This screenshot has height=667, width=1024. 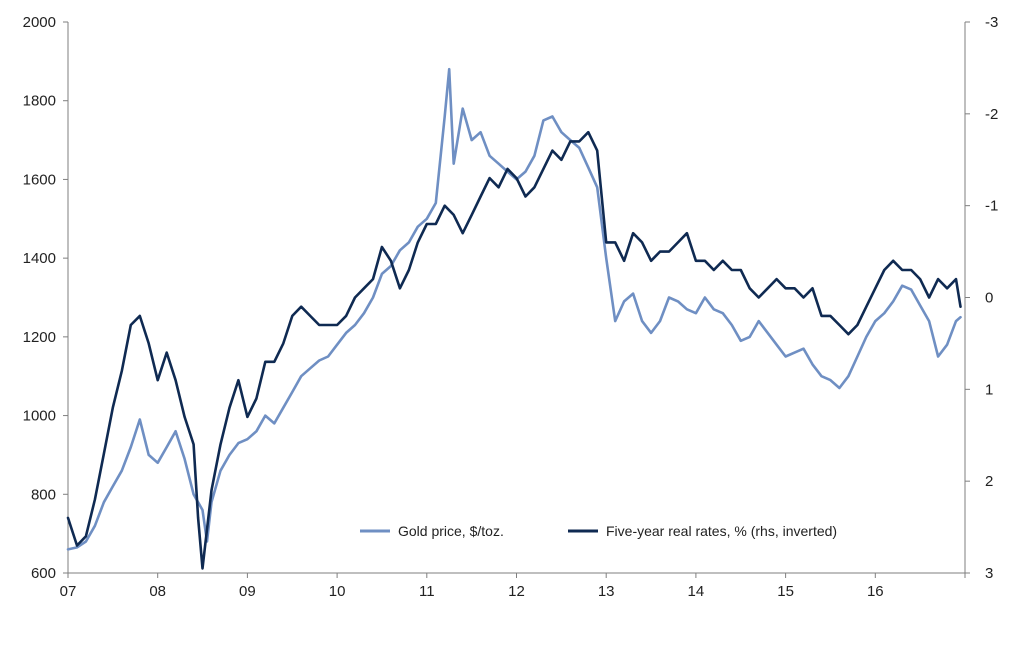 What do you see at coordinates (991, 206) in the screenshot?
I see `right-y-tick-label: -1` at bounding box center [991, 206].